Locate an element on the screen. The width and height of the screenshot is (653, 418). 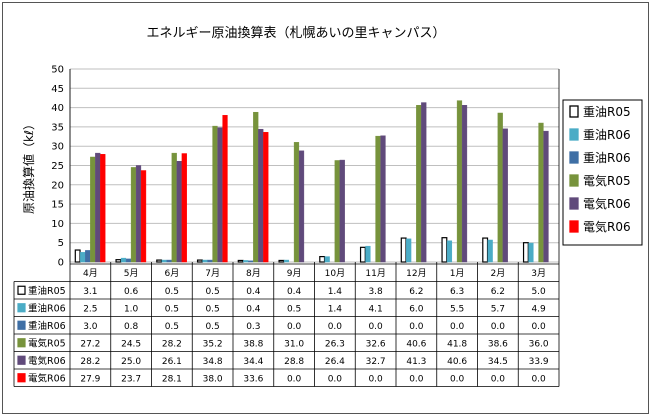
data-label: 24.5 is located at coordinates (131, 344).